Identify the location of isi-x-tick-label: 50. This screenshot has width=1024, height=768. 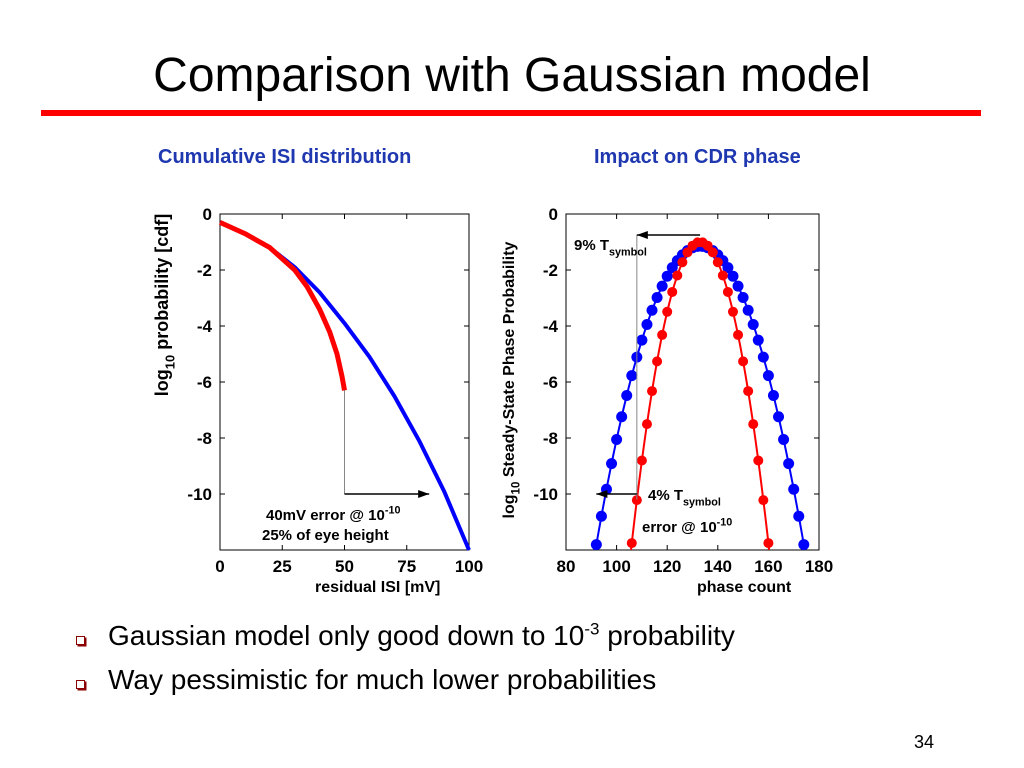
(344, 566).